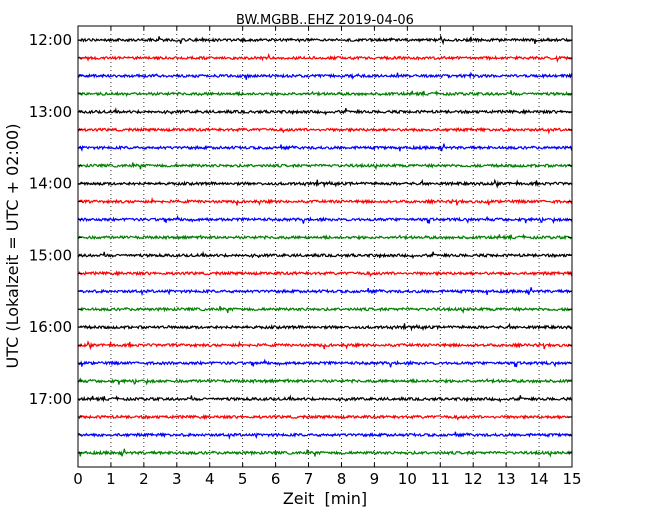 The width and height of the screenshot is (650, 520). What do you see at coordinates (50, 112) in the screenshot?
I see `y-tick-label: 13:00` at bounding box center [50, 112].